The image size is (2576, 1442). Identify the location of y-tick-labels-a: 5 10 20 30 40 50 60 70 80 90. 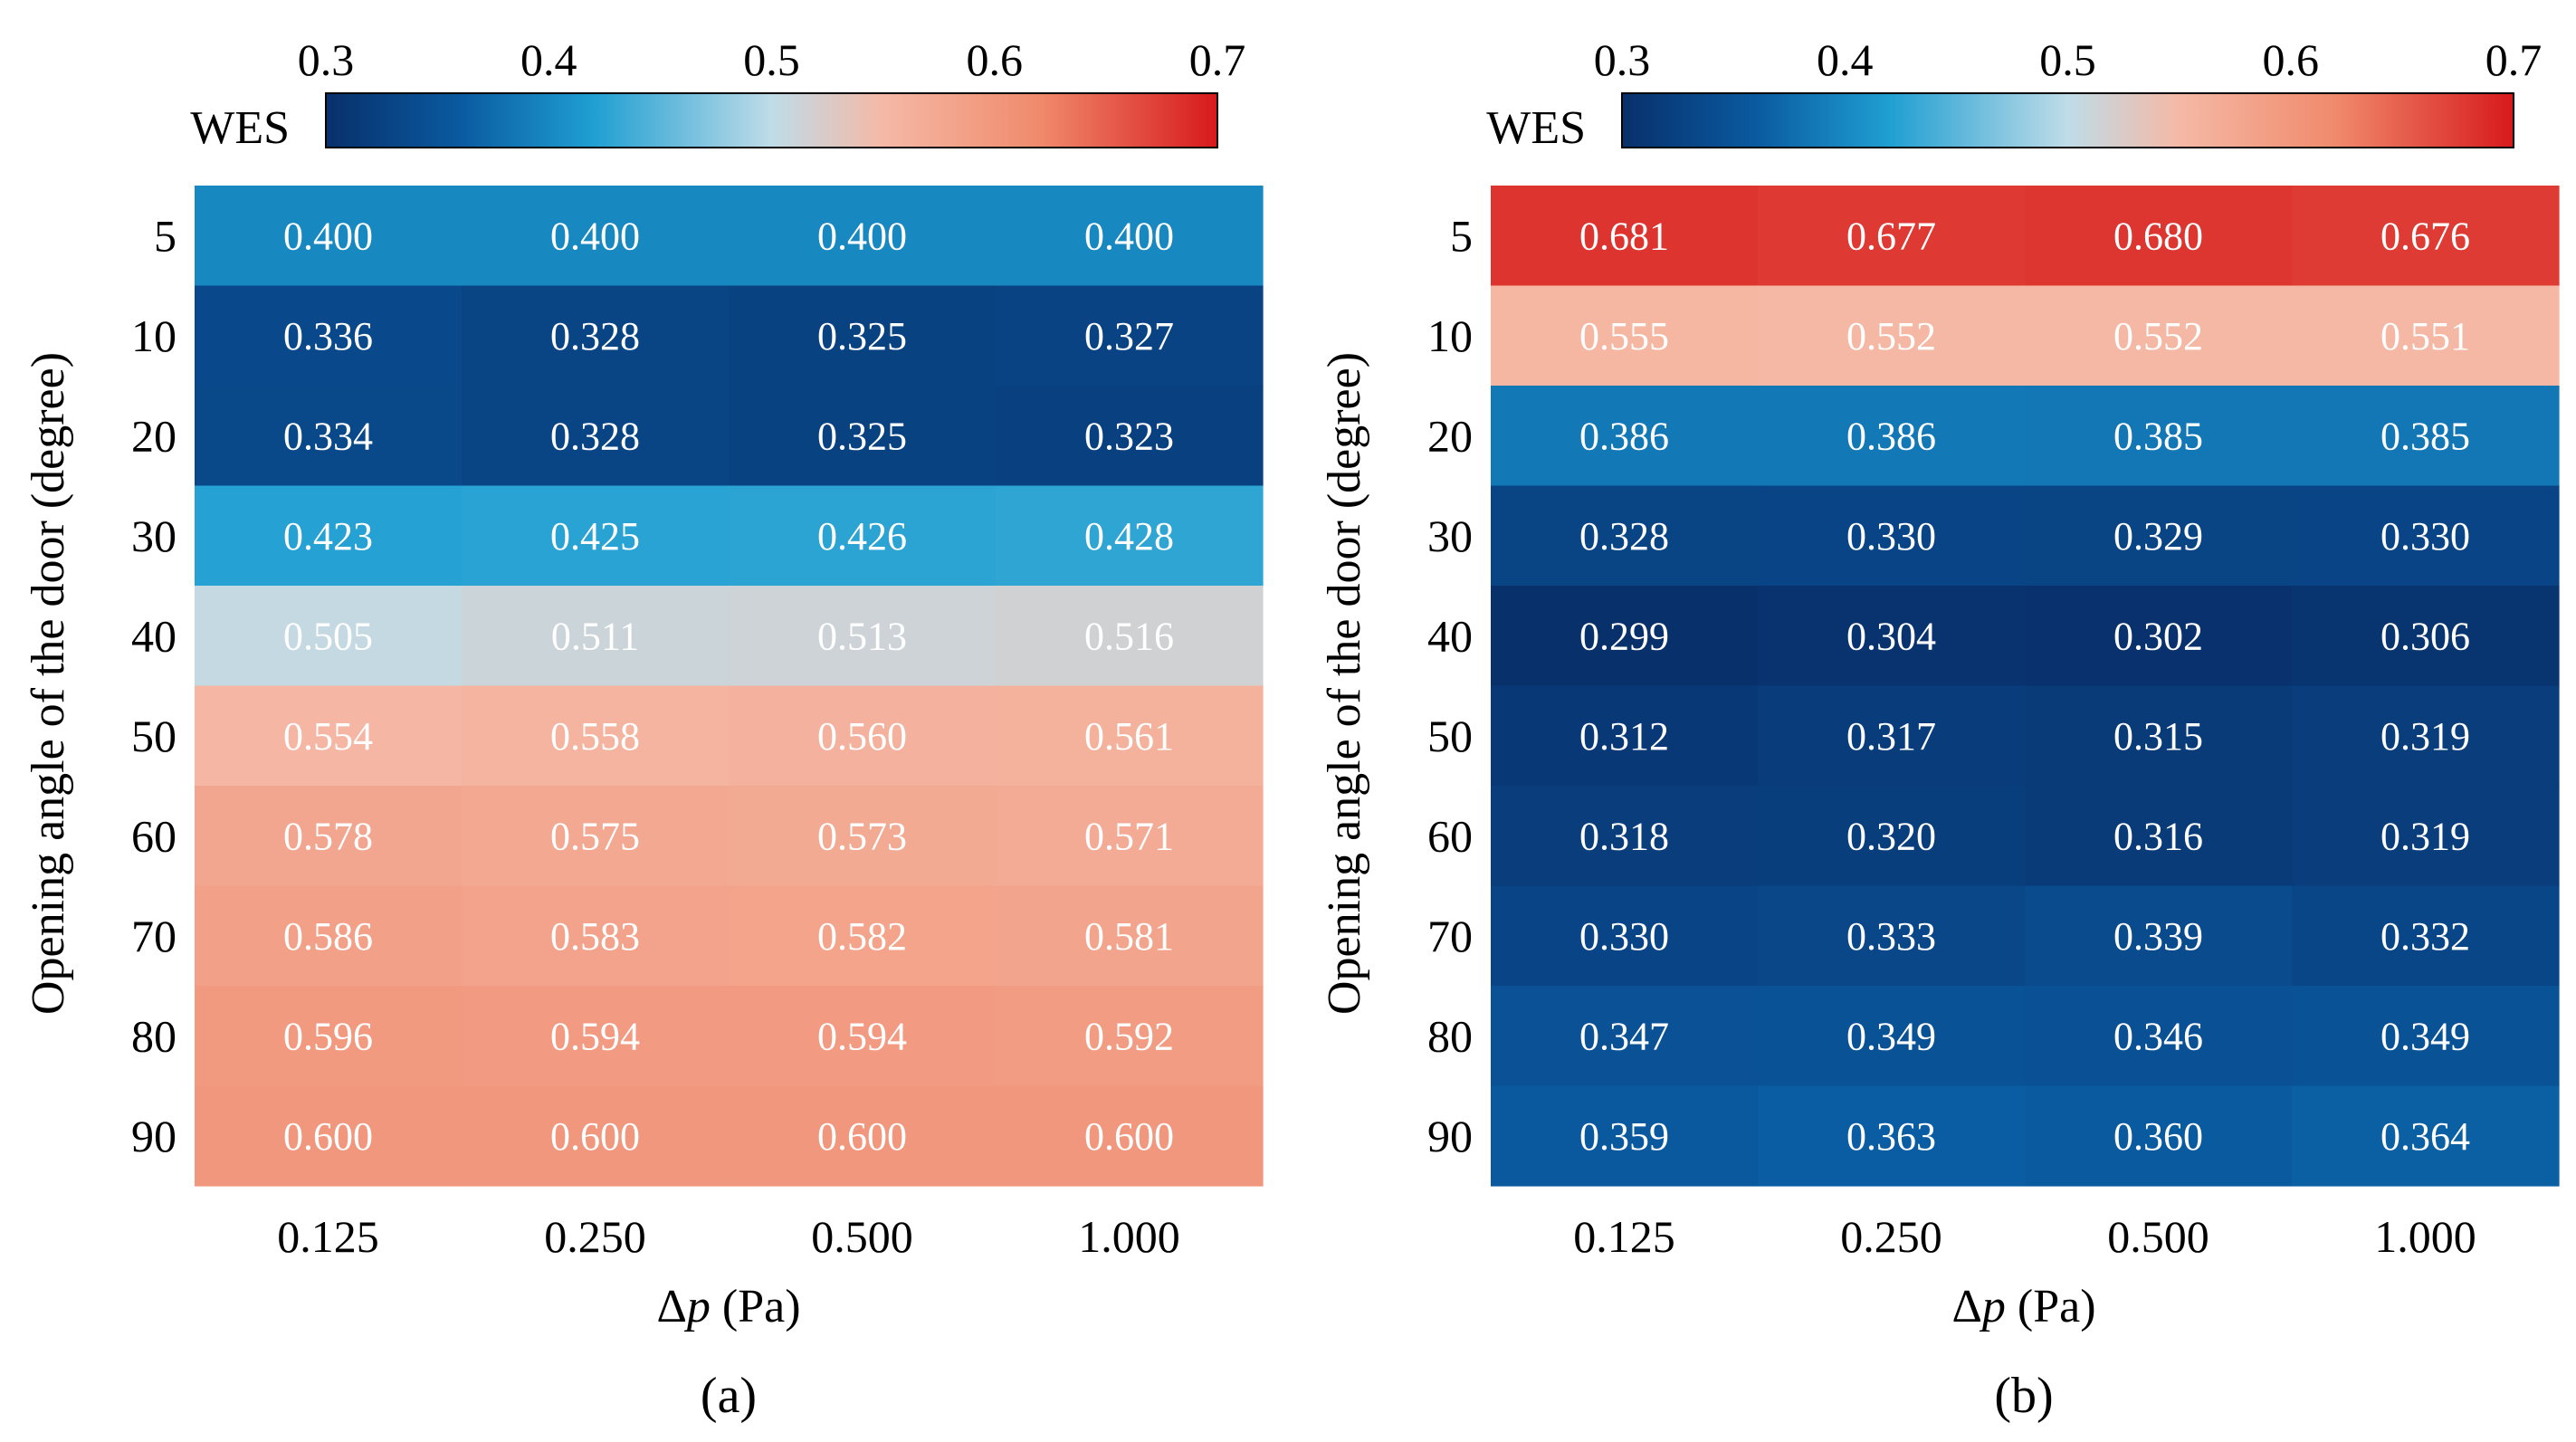
(154, 685).